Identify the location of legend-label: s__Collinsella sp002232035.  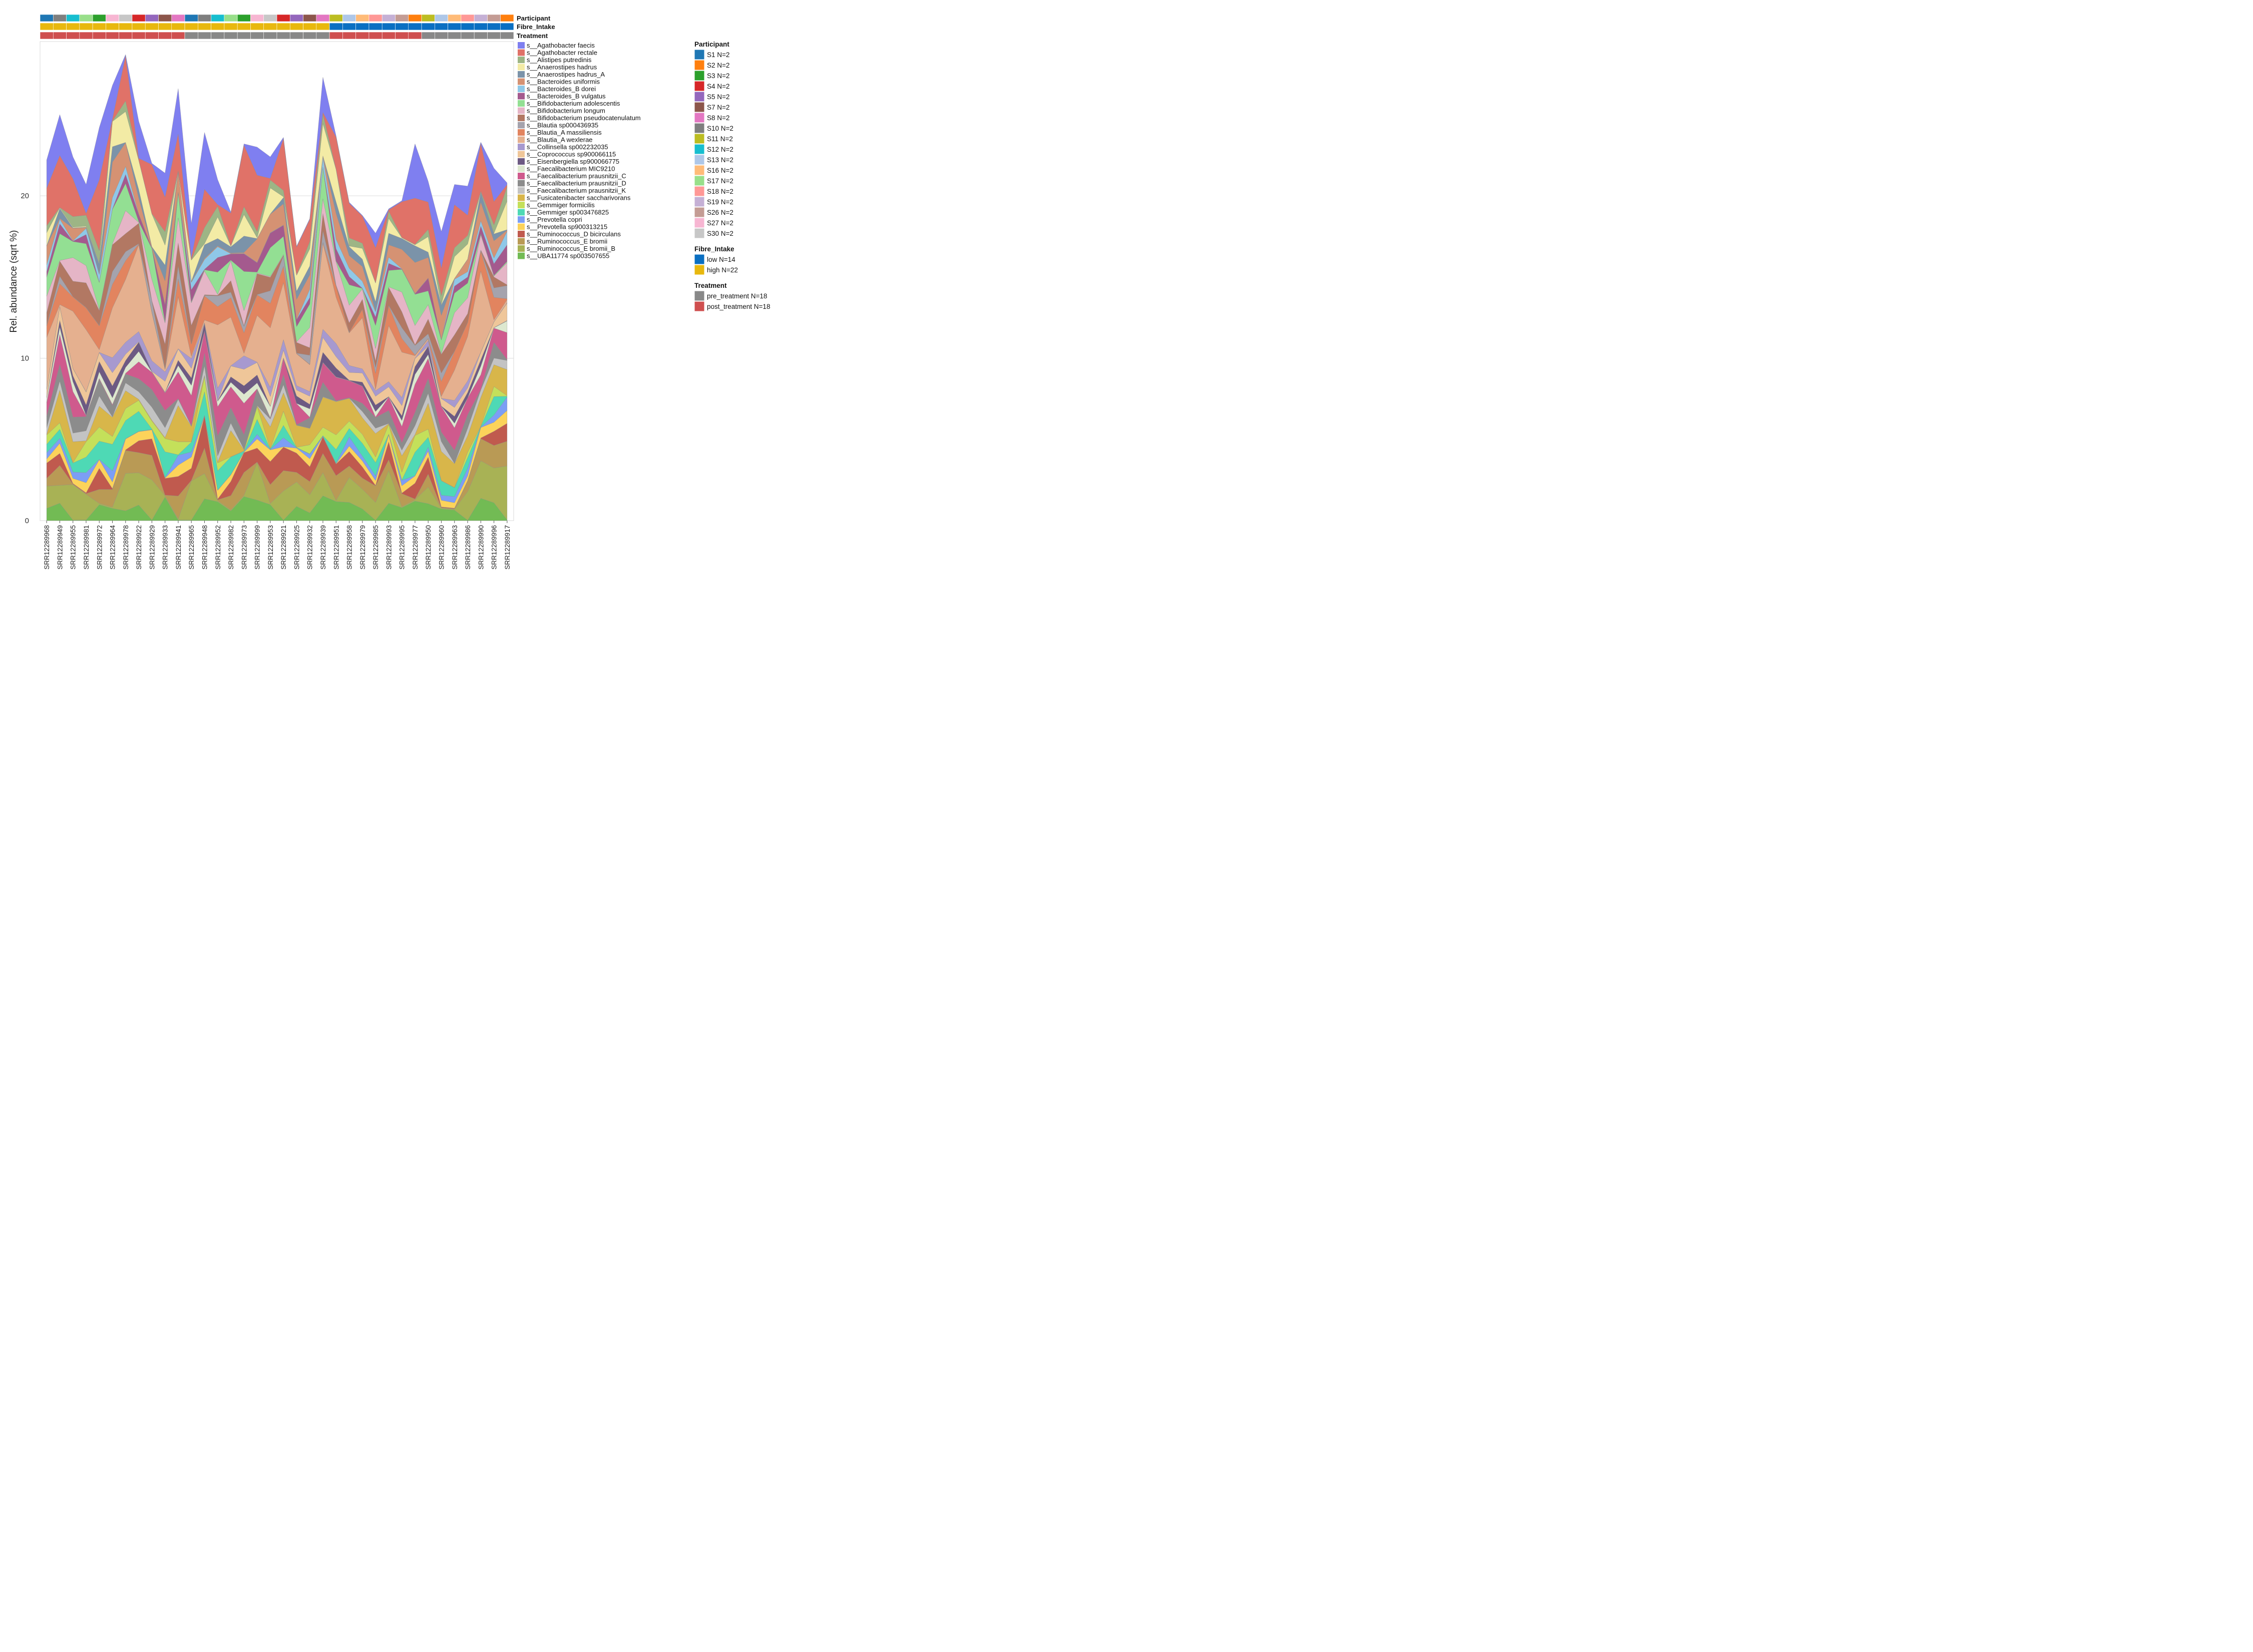
(567, 147).